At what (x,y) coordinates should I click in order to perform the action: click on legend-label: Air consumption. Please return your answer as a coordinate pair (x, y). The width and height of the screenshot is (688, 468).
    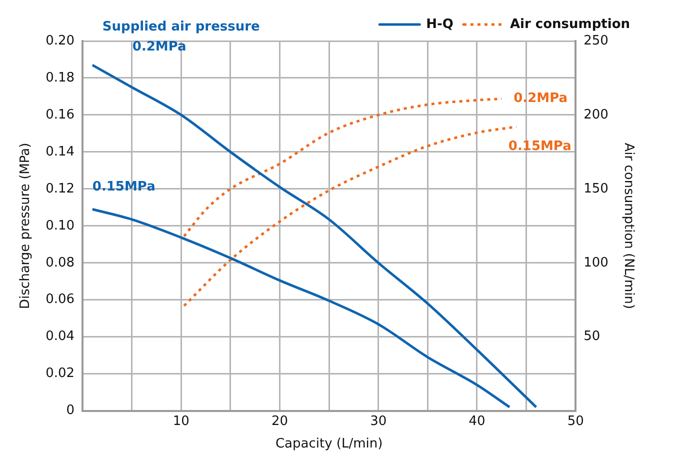
    Looking at the image, I should click on (570, 24).